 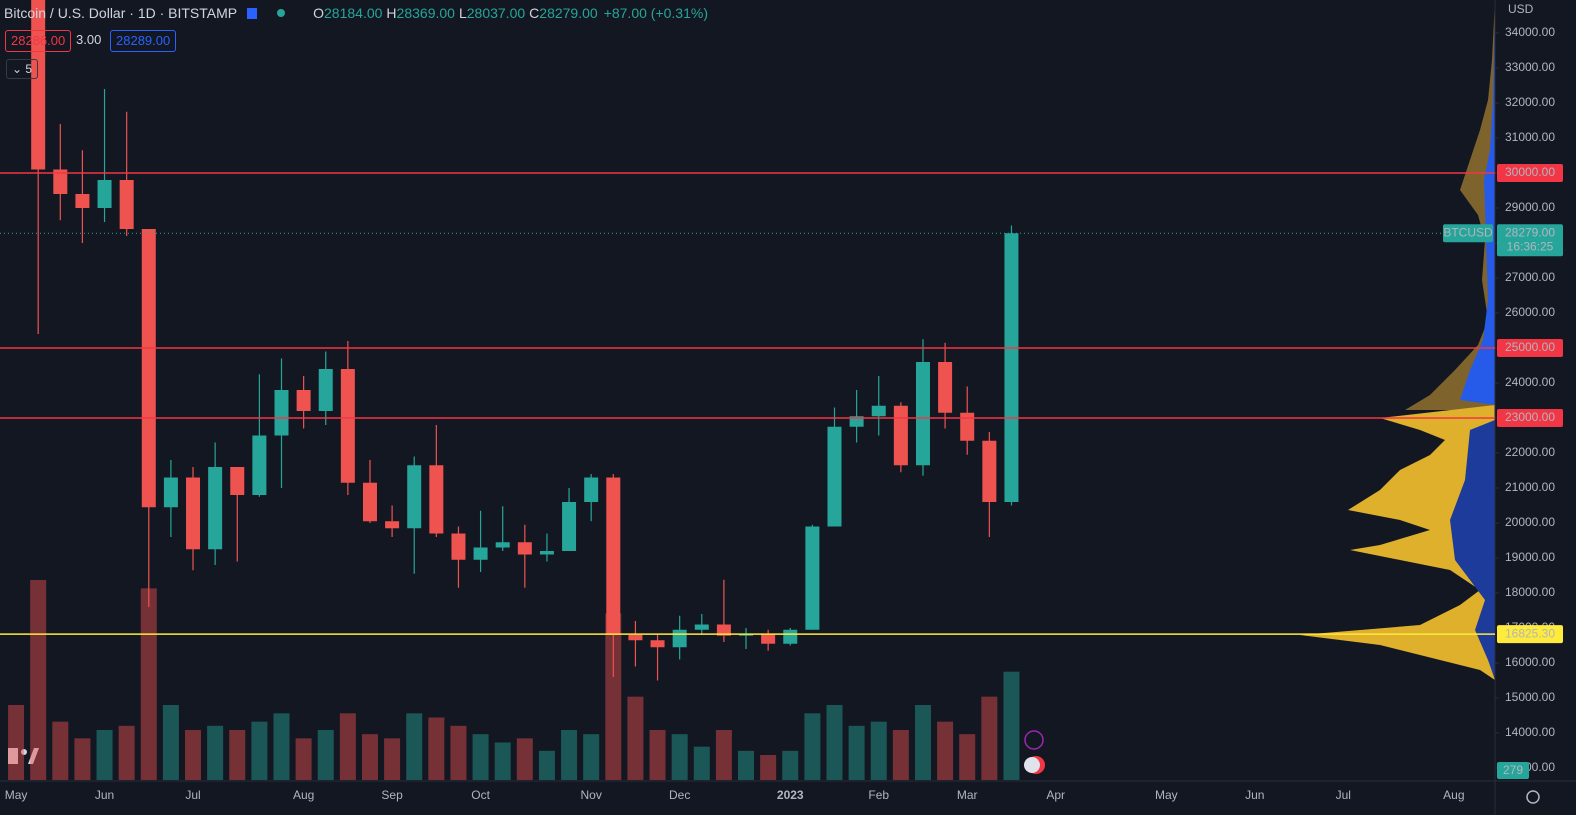 What do you see at coordinates (1530, 137) in the screenshot?
I see `y-tick-label: 31000.00` at bounding box center [1530, 137].